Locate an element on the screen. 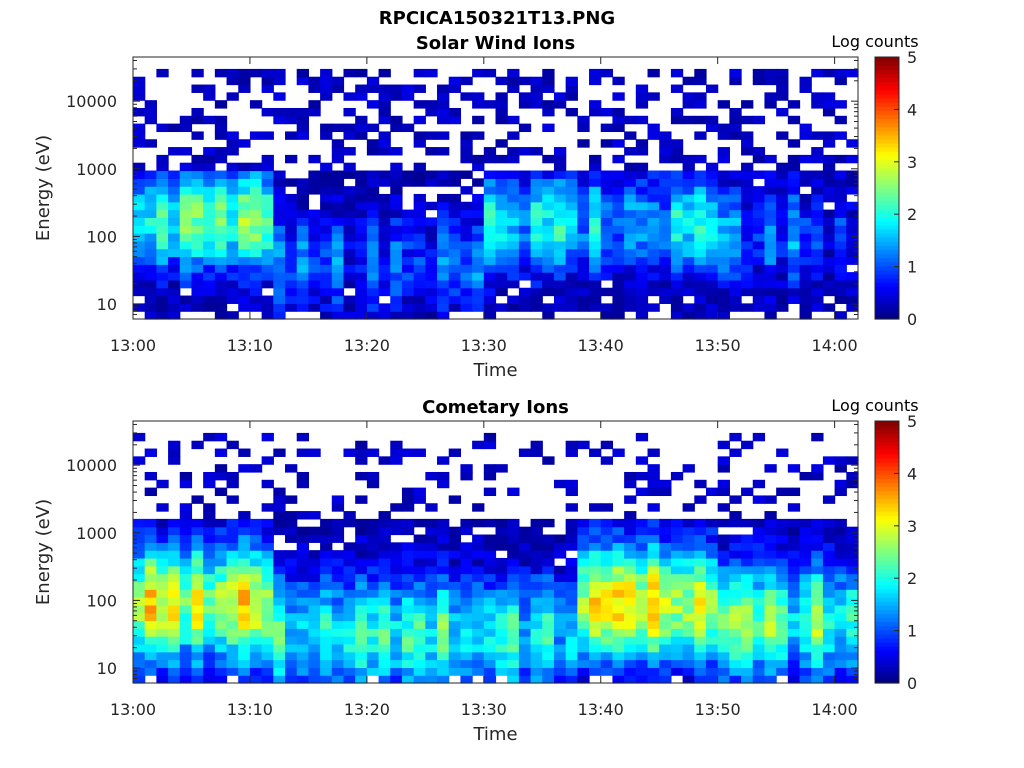 The image size is (1024, 768). colorbar-tick-label: 5 is located at coordinates (912, 57).